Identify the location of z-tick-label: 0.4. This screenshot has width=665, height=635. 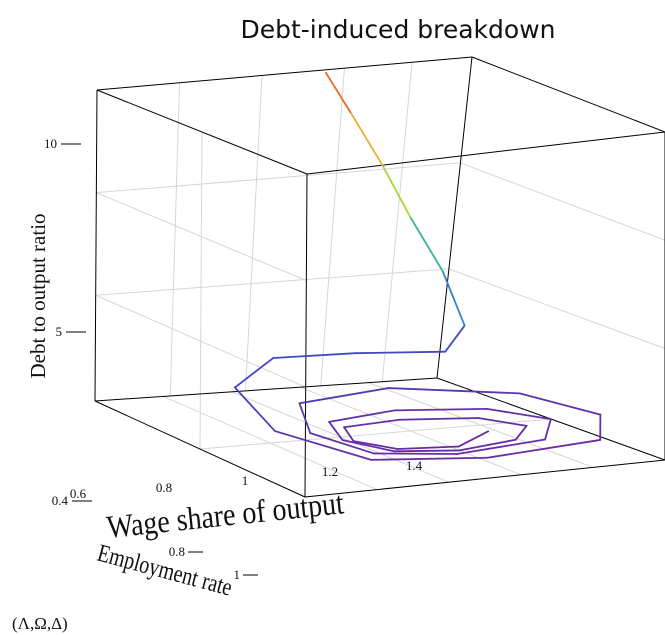
(60, 500).